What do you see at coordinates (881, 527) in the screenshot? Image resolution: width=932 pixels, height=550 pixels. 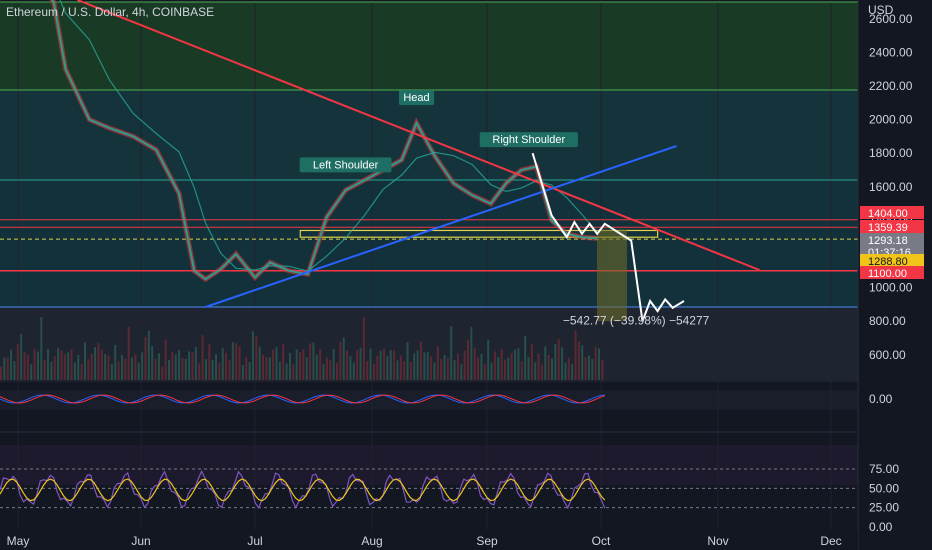 I see `rsi-tick-label: 0.00` at bounding box center [881, 527].